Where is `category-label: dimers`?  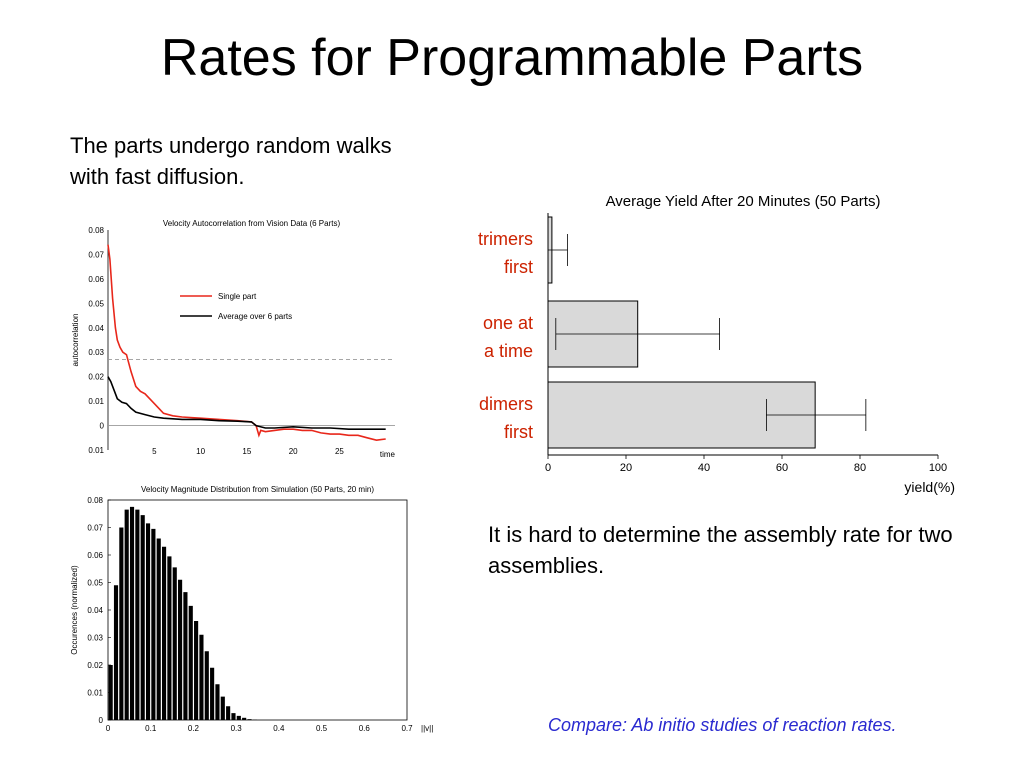
category-label: dimers is located at coordinates (506, 404).